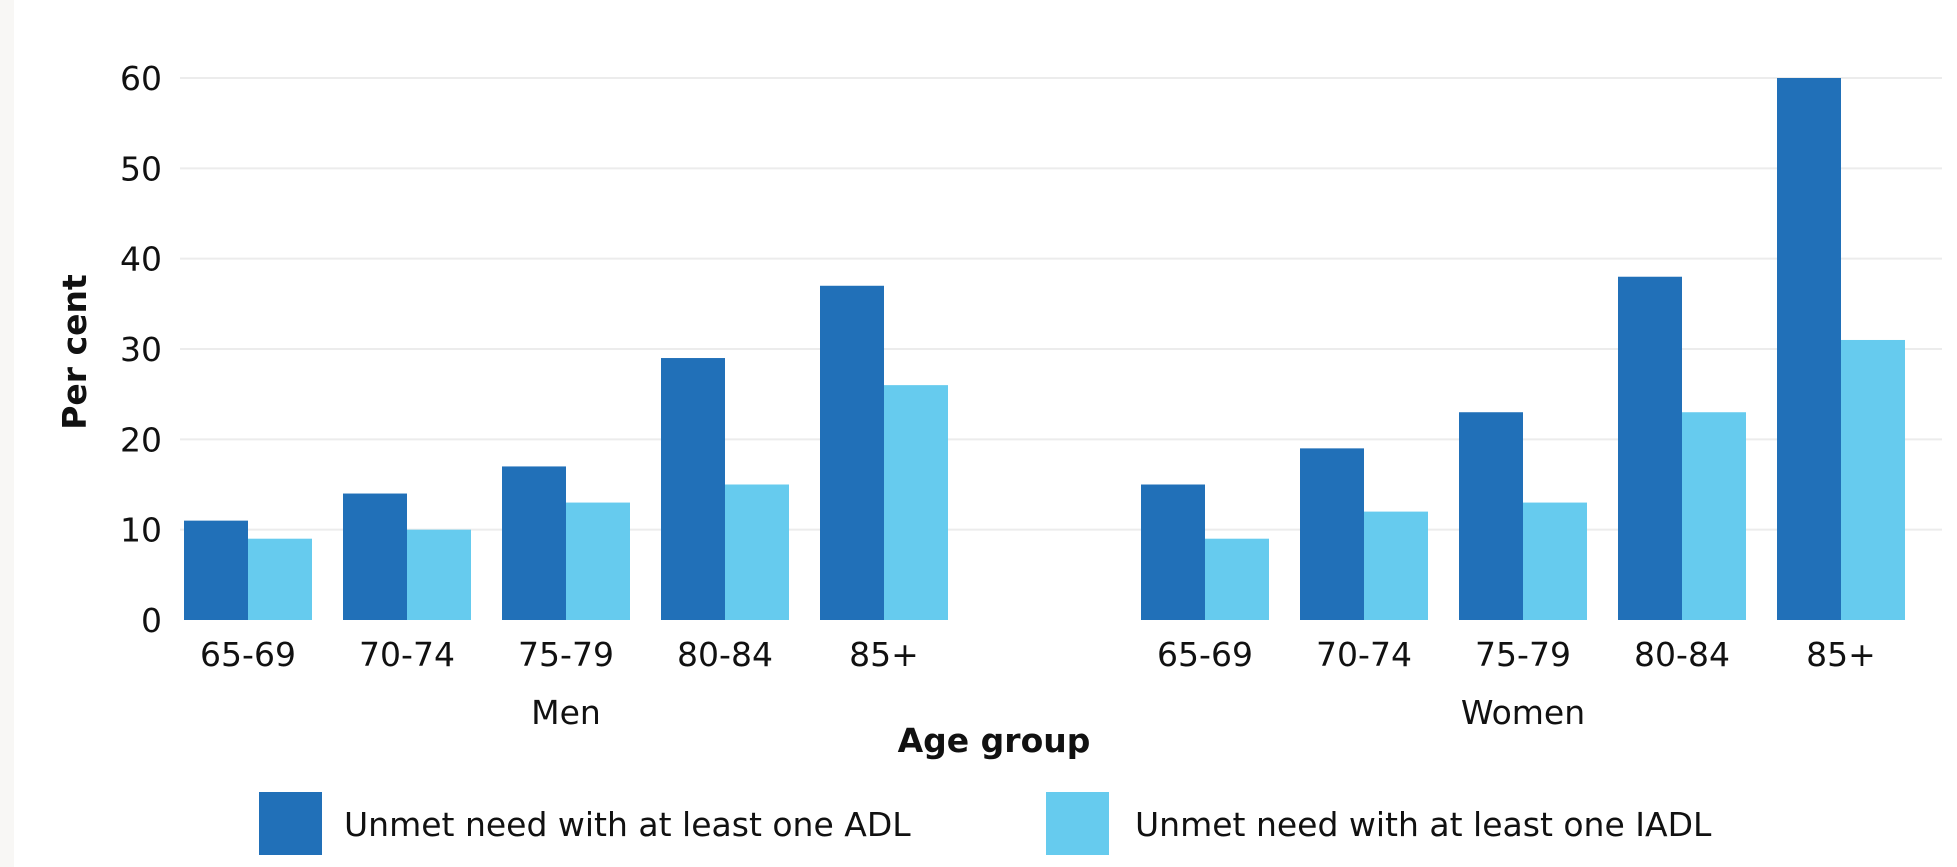 The image size is (1957, 867). What do you see at coordinates (1173, 552) in the screenshot?
I see `bar-women-65-69-adl` at bounding box center [1173, 552].